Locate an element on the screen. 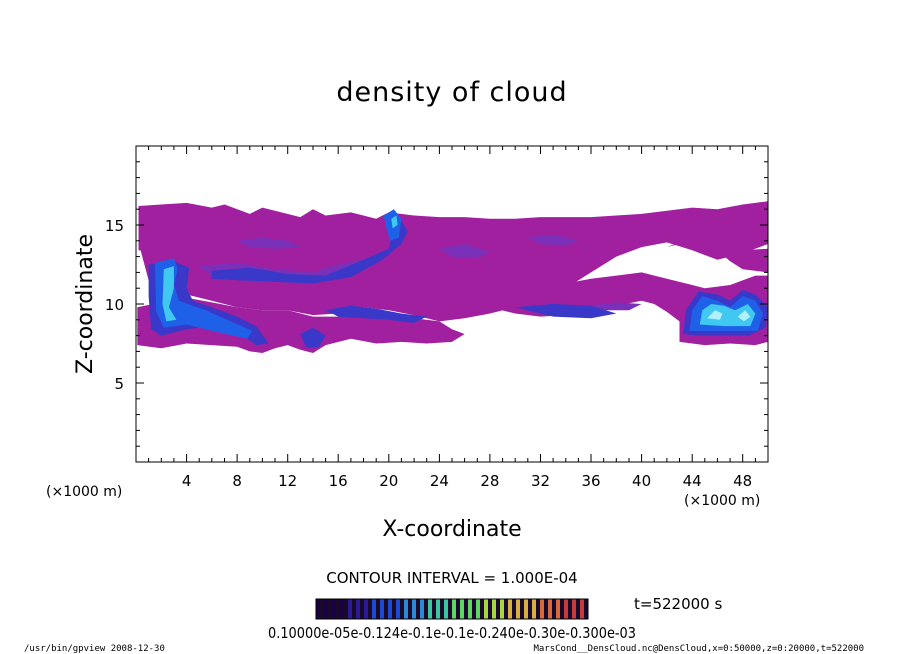 Image resolution: width=904 pixels, height=654 pixels. x-tick-label: 44 is located at coordinates (692, 481).